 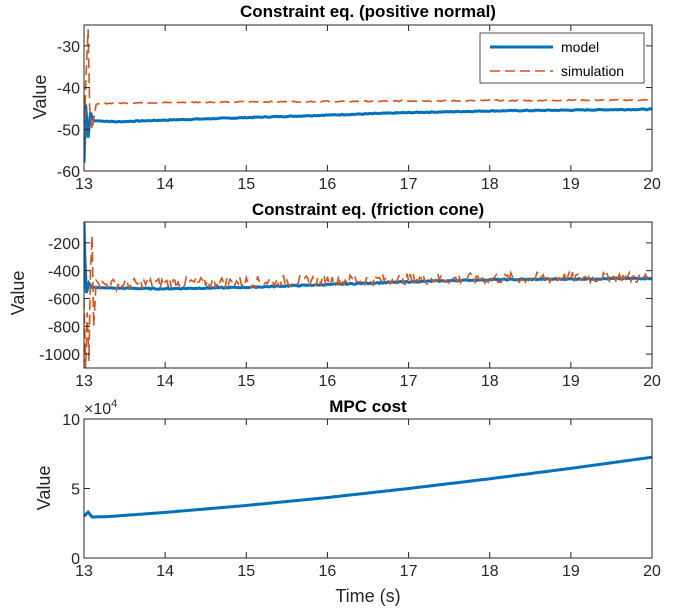 I want to click on y-tick-label-positive-normal--50: -50, so click(x=68, y=130).